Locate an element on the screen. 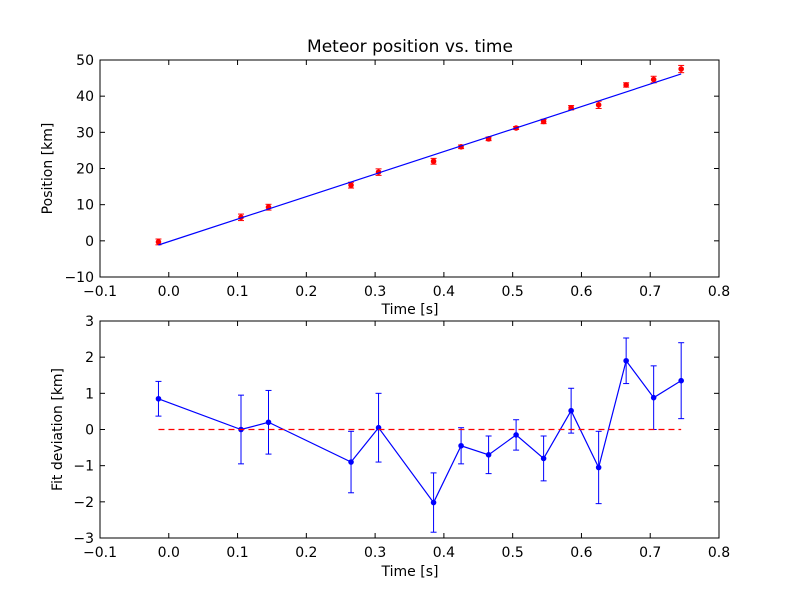 The width and height of the screenshot is (800, 600). y-tick-label: 30 is located at coordinates (85, 133).